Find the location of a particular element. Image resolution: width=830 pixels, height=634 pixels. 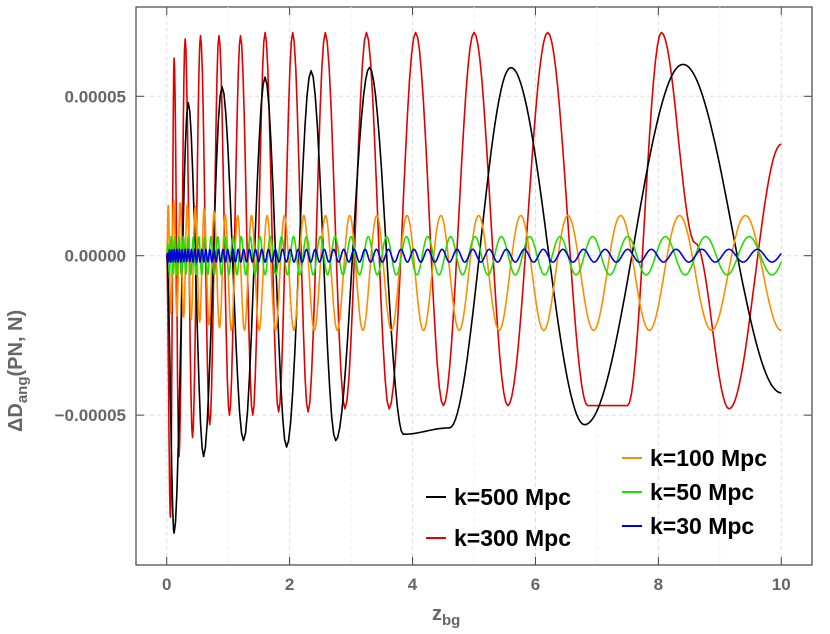

x-axis-label-main: z is located at coordinates (437, 614).